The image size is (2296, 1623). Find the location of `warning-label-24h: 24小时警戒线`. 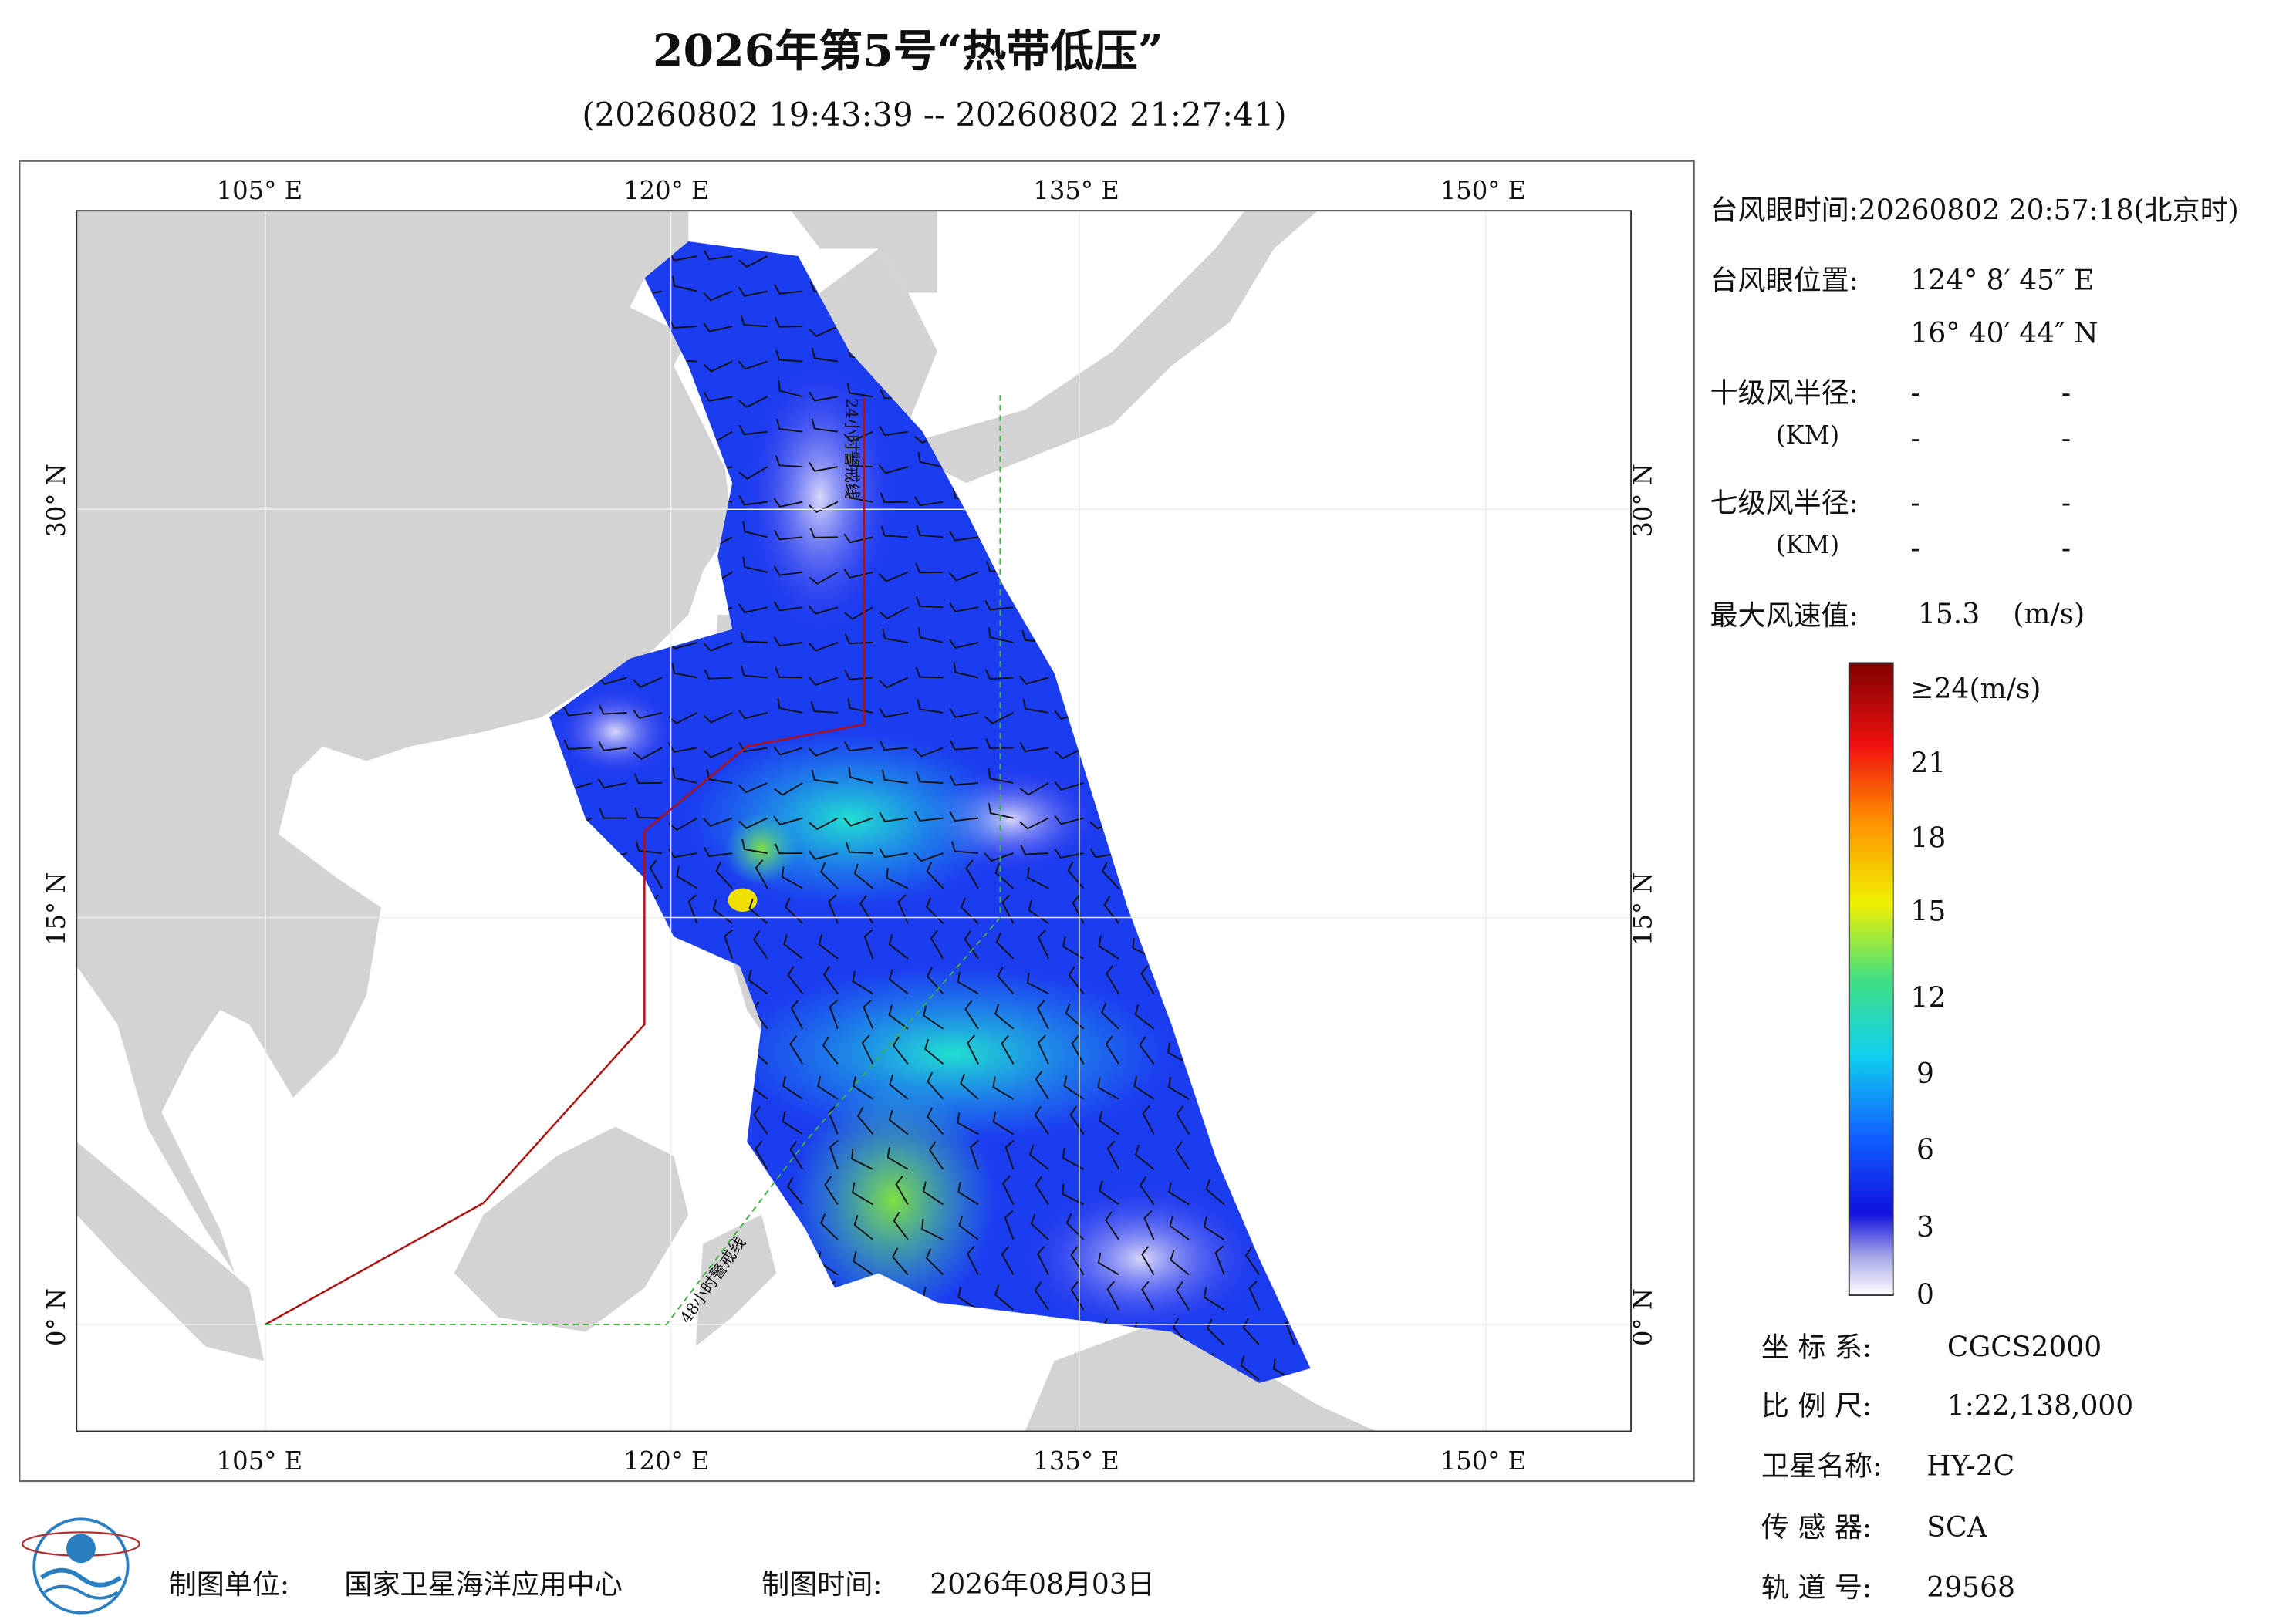

warning-label-24h: 24小时警戒线 is located at coordinates (851, 448).